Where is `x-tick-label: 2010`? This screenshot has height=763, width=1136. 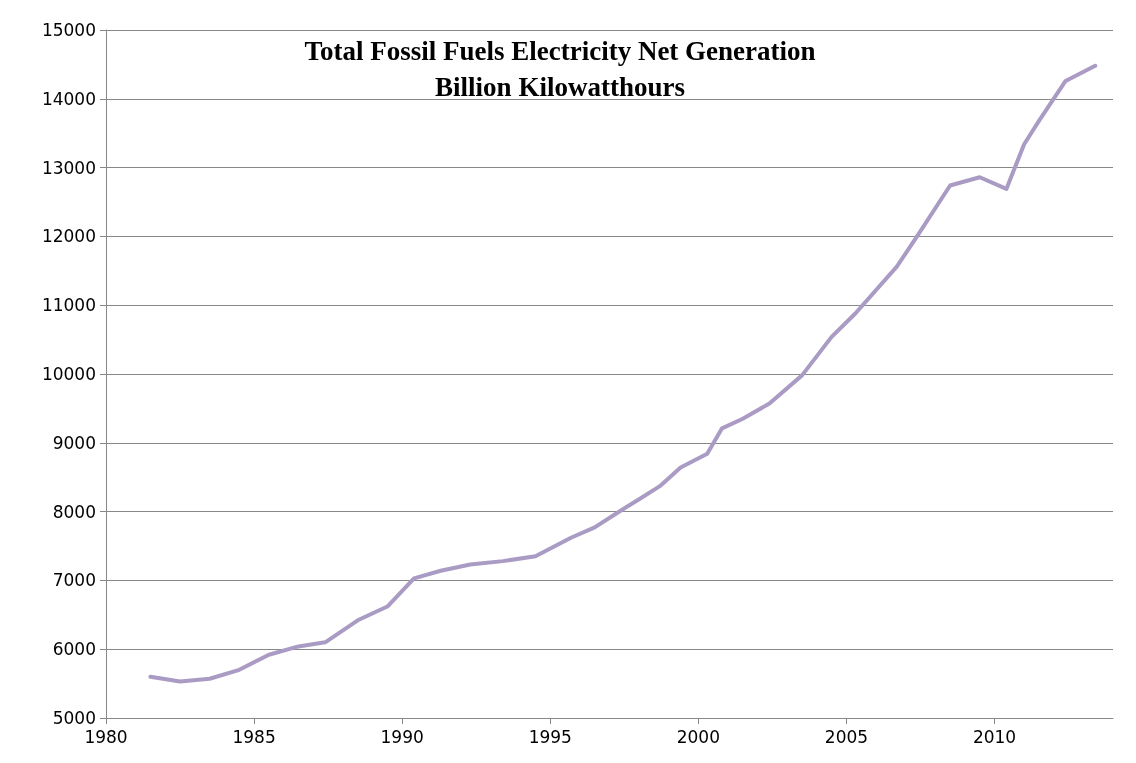
x-tick-label: 2010 is located at coordinates (994, 736).